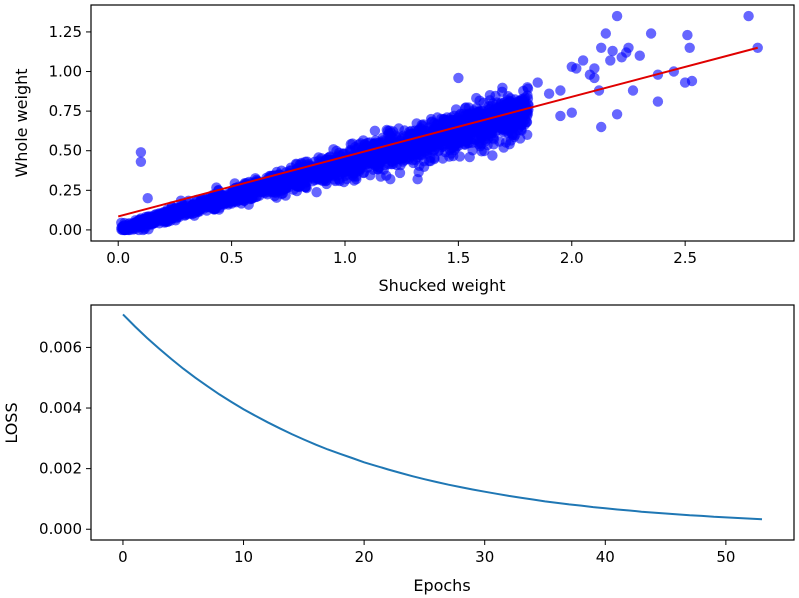  Describe the element at coordinates (458, 258) in the screenshot. I see `x-tick-label: 1.5` at that location.